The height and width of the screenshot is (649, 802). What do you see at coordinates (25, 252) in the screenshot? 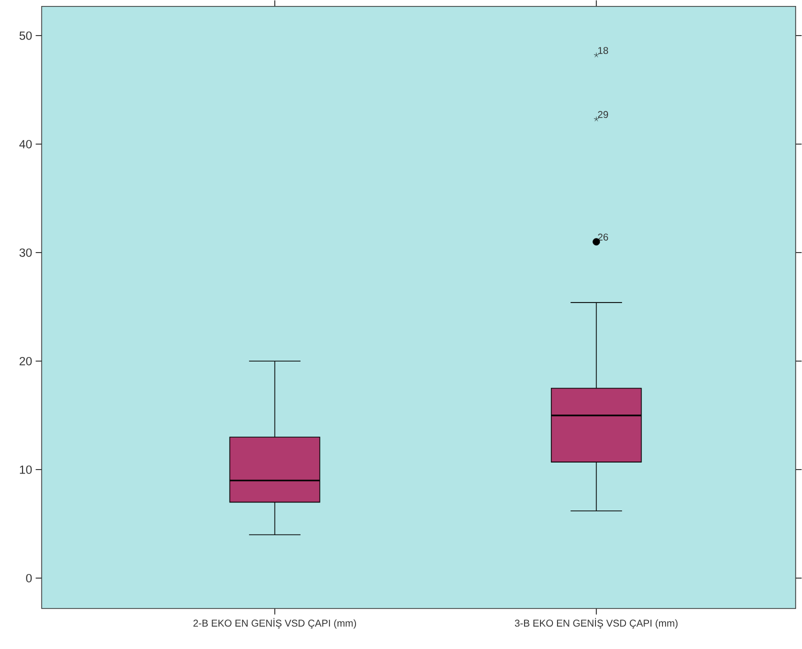
I see `y-tick-label: 30` at bounding box center [25, 252].